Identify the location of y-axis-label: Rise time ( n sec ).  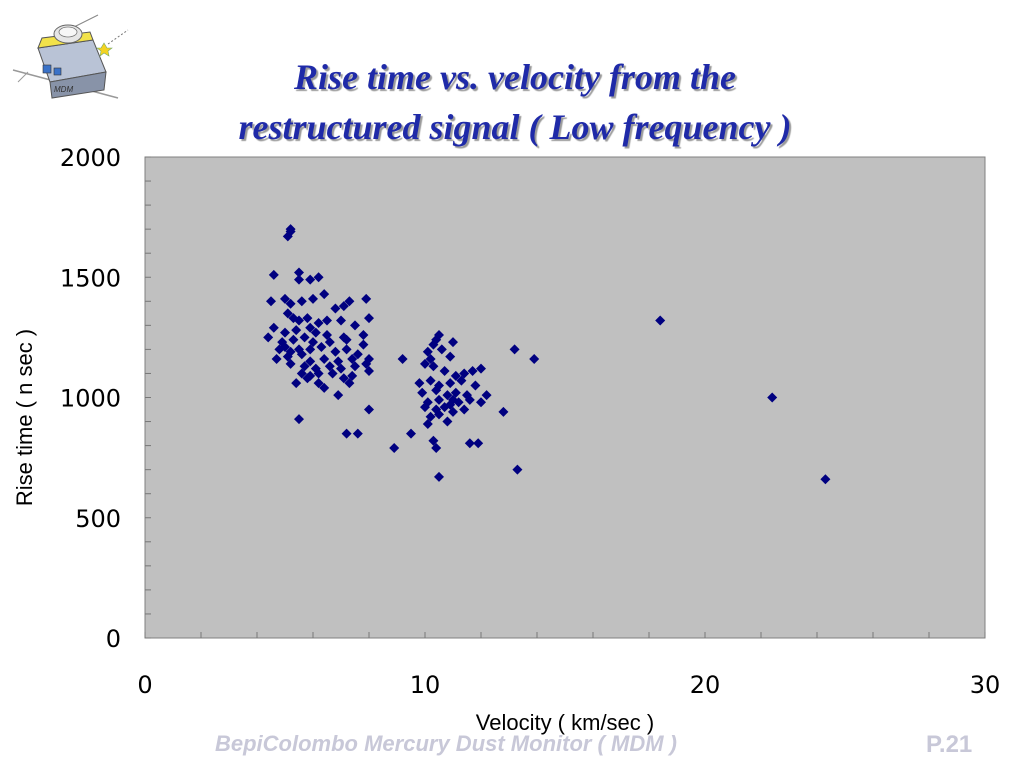
(24, 417).